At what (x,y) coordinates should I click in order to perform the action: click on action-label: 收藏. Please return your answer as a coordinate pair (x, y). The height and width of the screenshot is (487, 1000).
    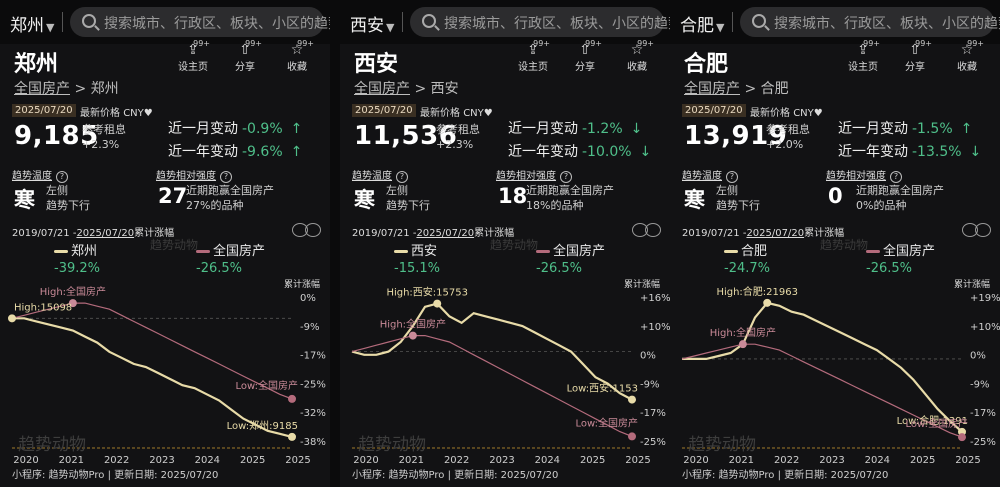
    Looking at the image, I should click on (967, 67).